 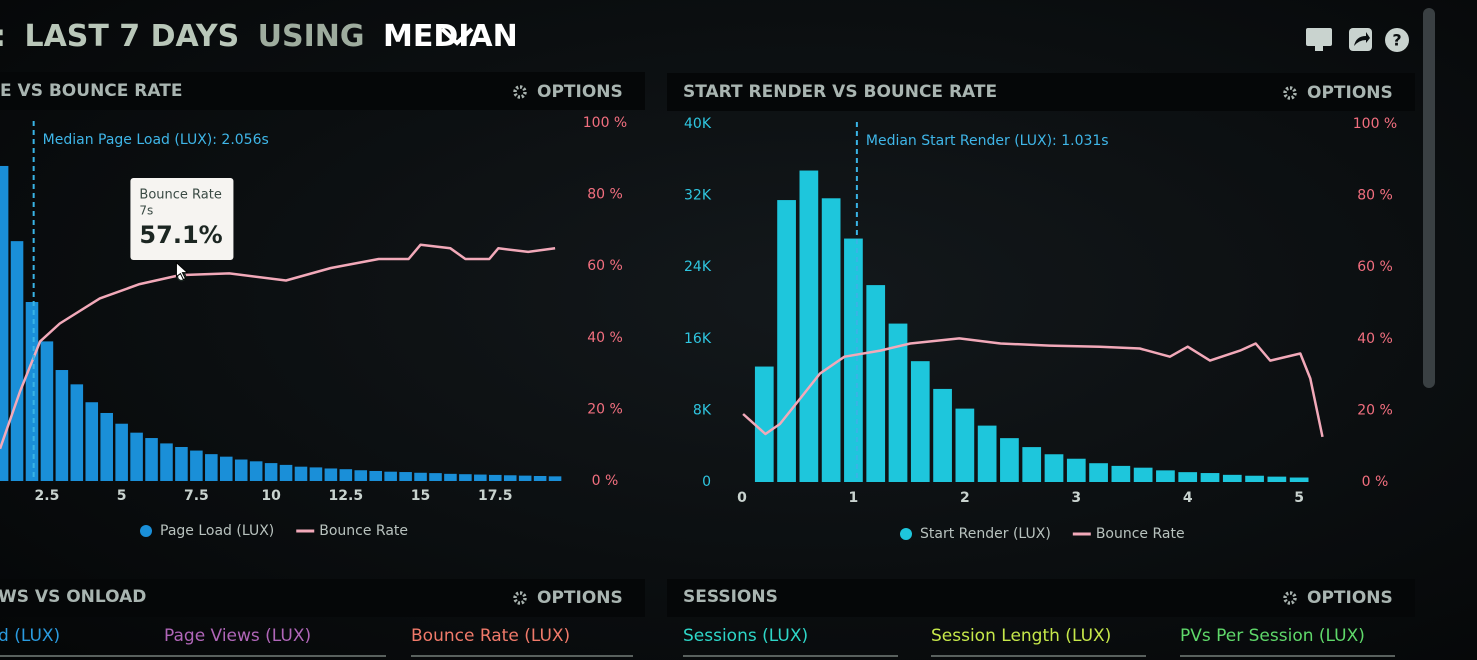 What do you see at coordinates (131, 36) in the screenshot?
I see `header-range: LAST 7 DAYS` at bounding box center [131, 36].